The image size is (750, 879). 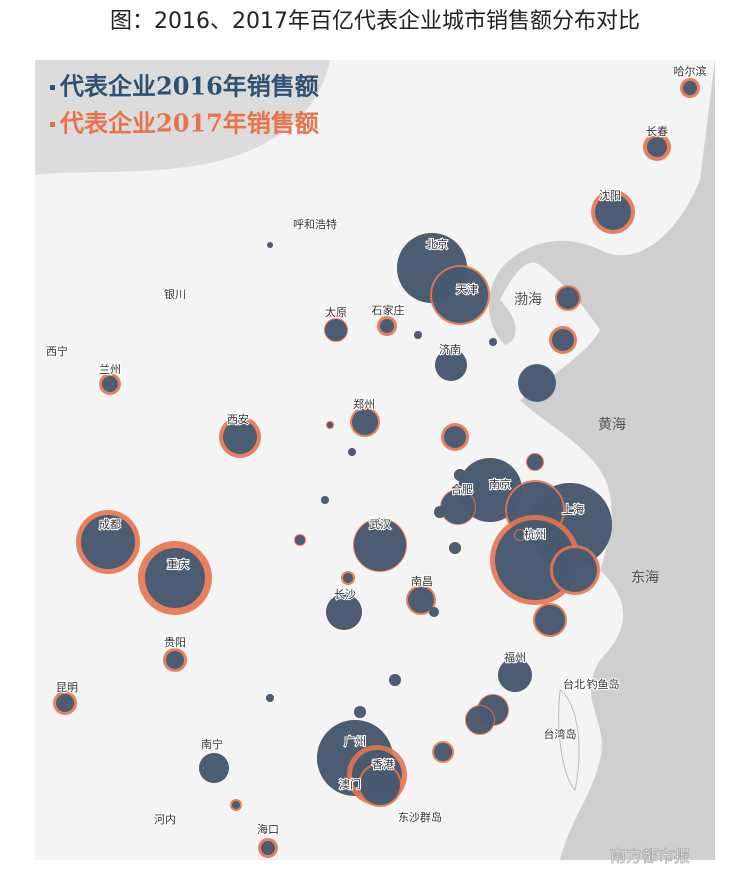 I want to click on city-label: 西安, so click(x=238, y=419).